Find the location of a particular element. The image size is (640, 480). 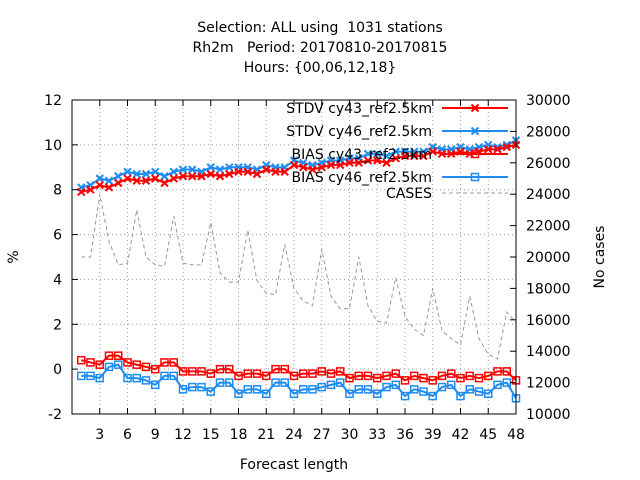

legend-label: BIAS cy43_ref2.5km is located at coordinates (362, 155).